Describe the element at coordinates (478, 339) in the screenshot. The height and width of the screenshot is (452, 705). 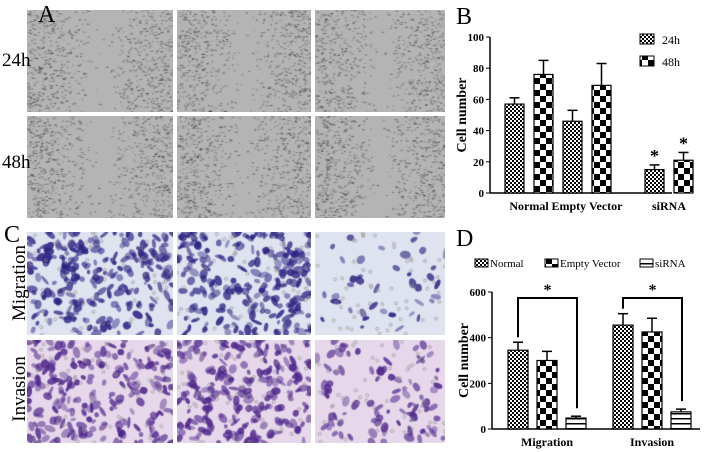
I see `y-tick-label: 400` at that location.